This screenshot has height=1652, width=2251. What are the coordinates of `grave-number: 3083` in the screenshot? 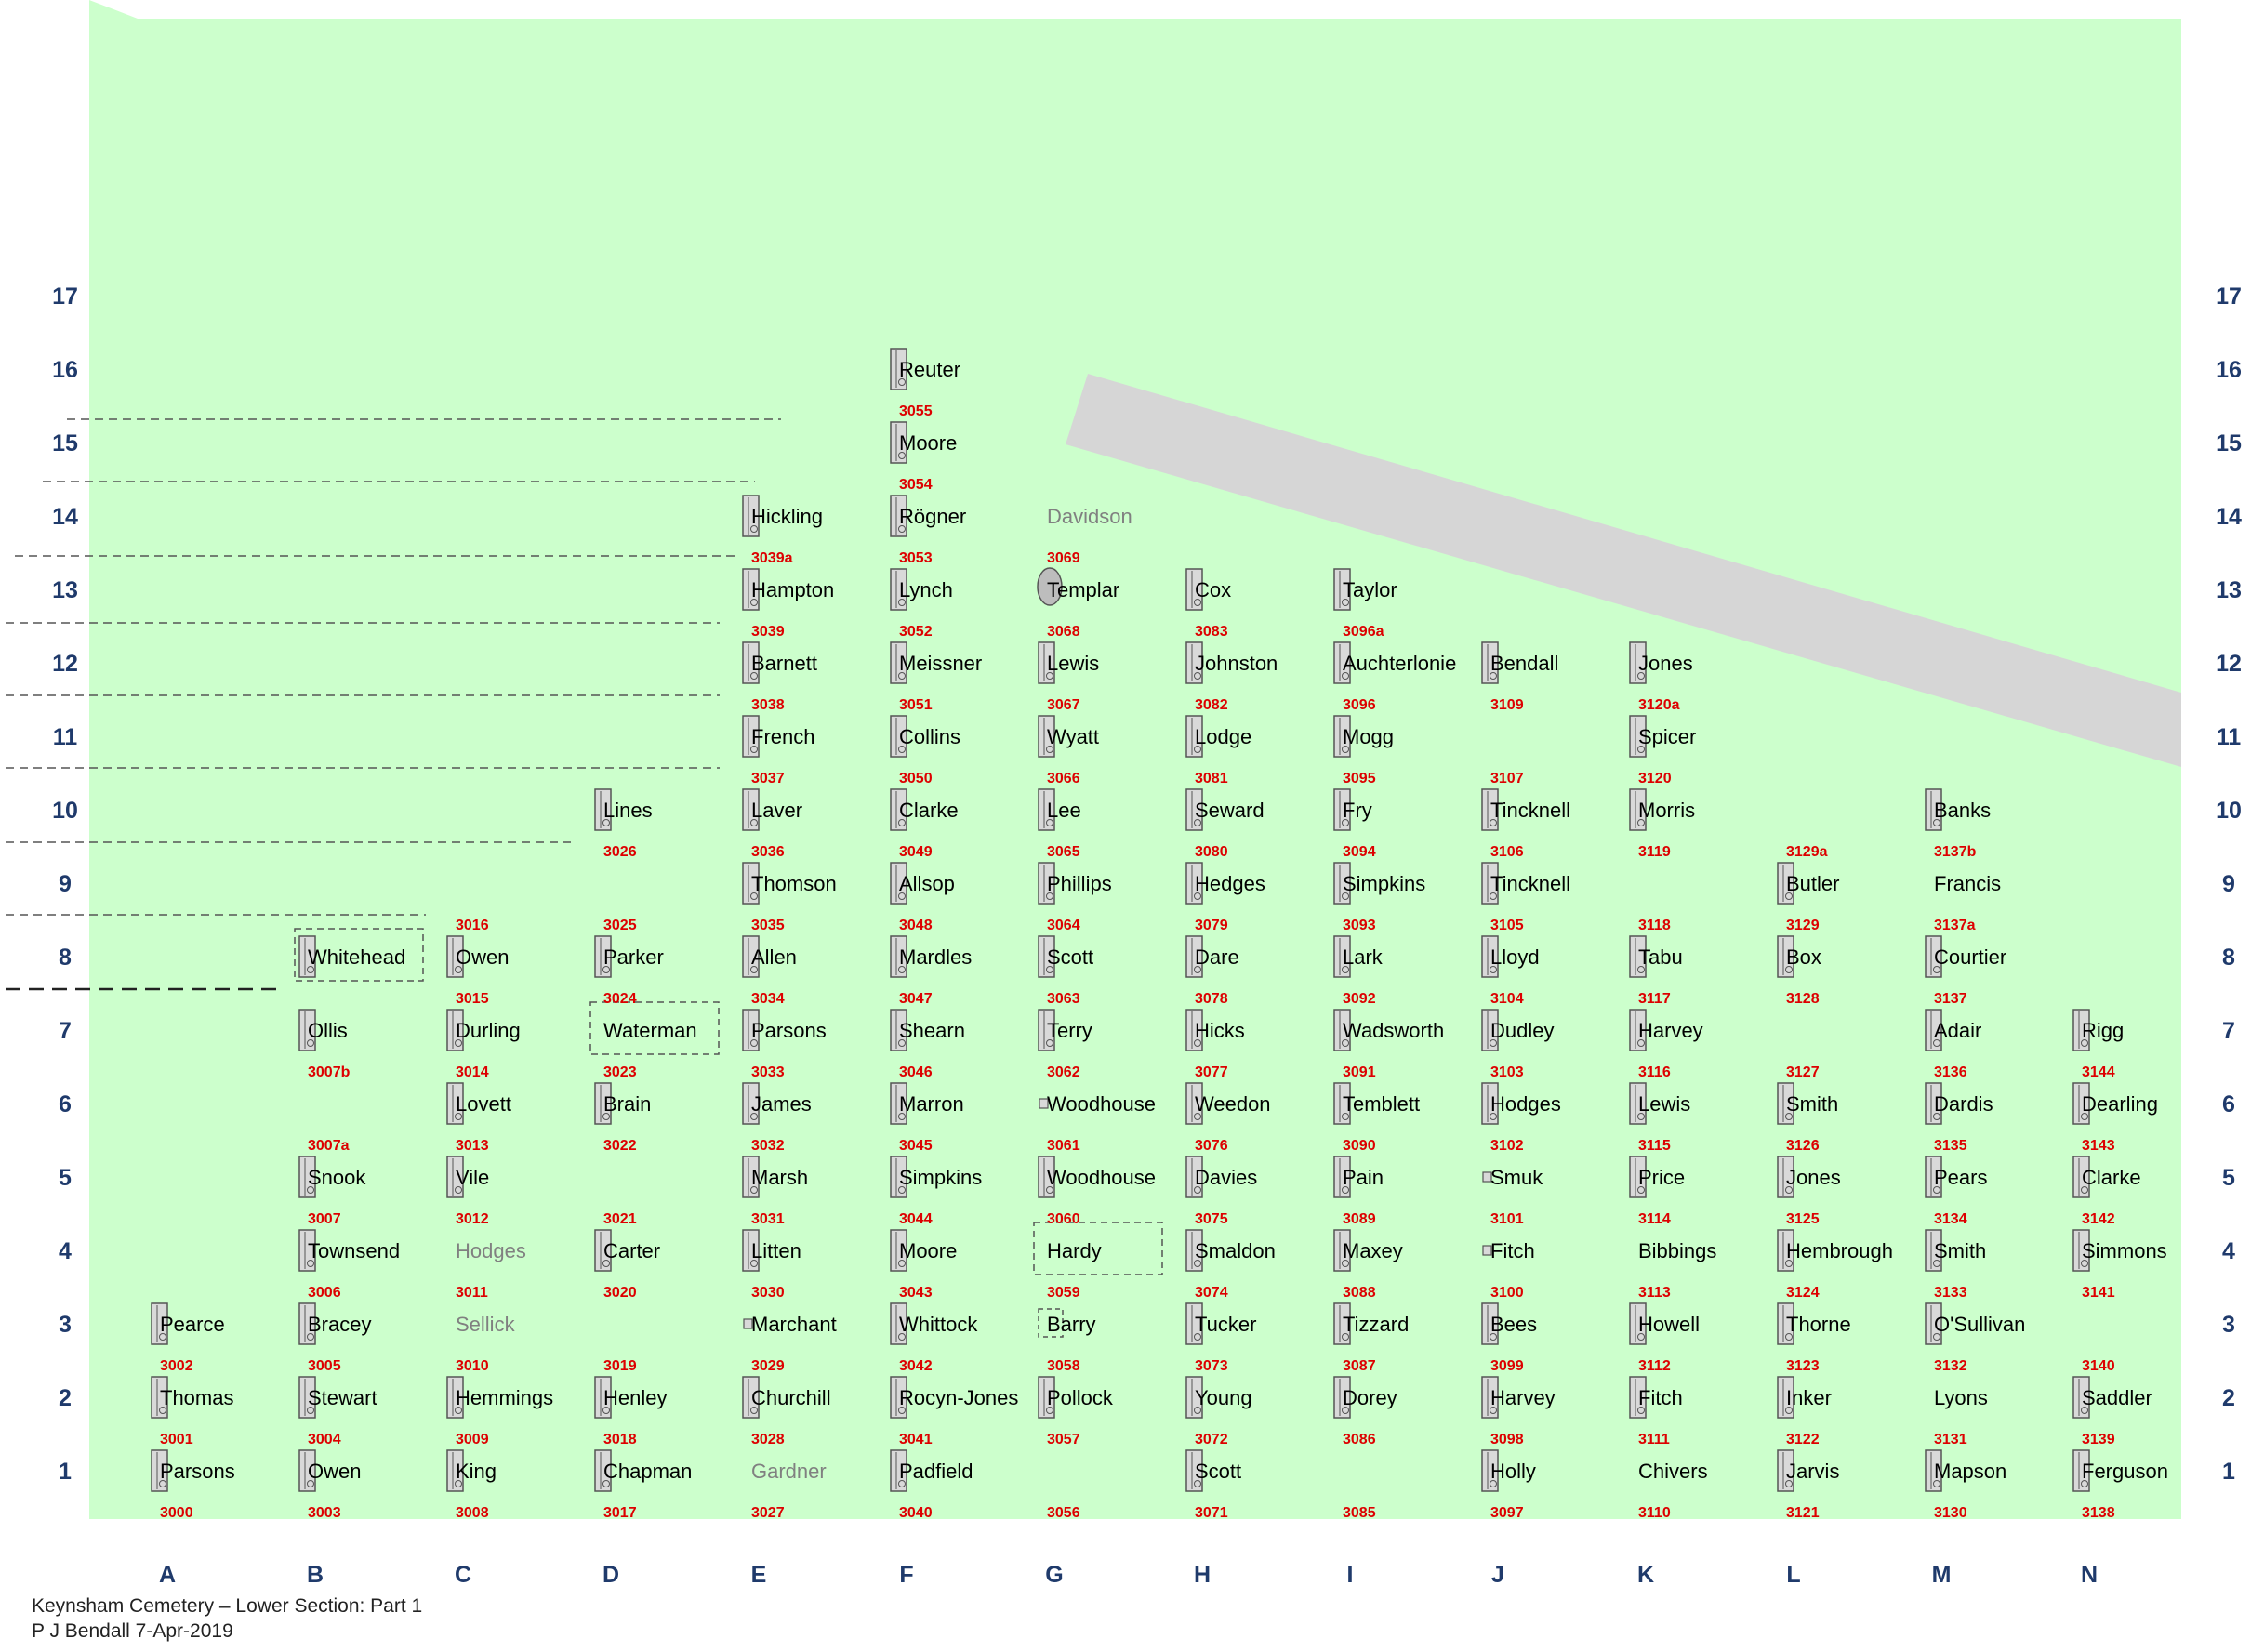 It's located at (1211, 632).